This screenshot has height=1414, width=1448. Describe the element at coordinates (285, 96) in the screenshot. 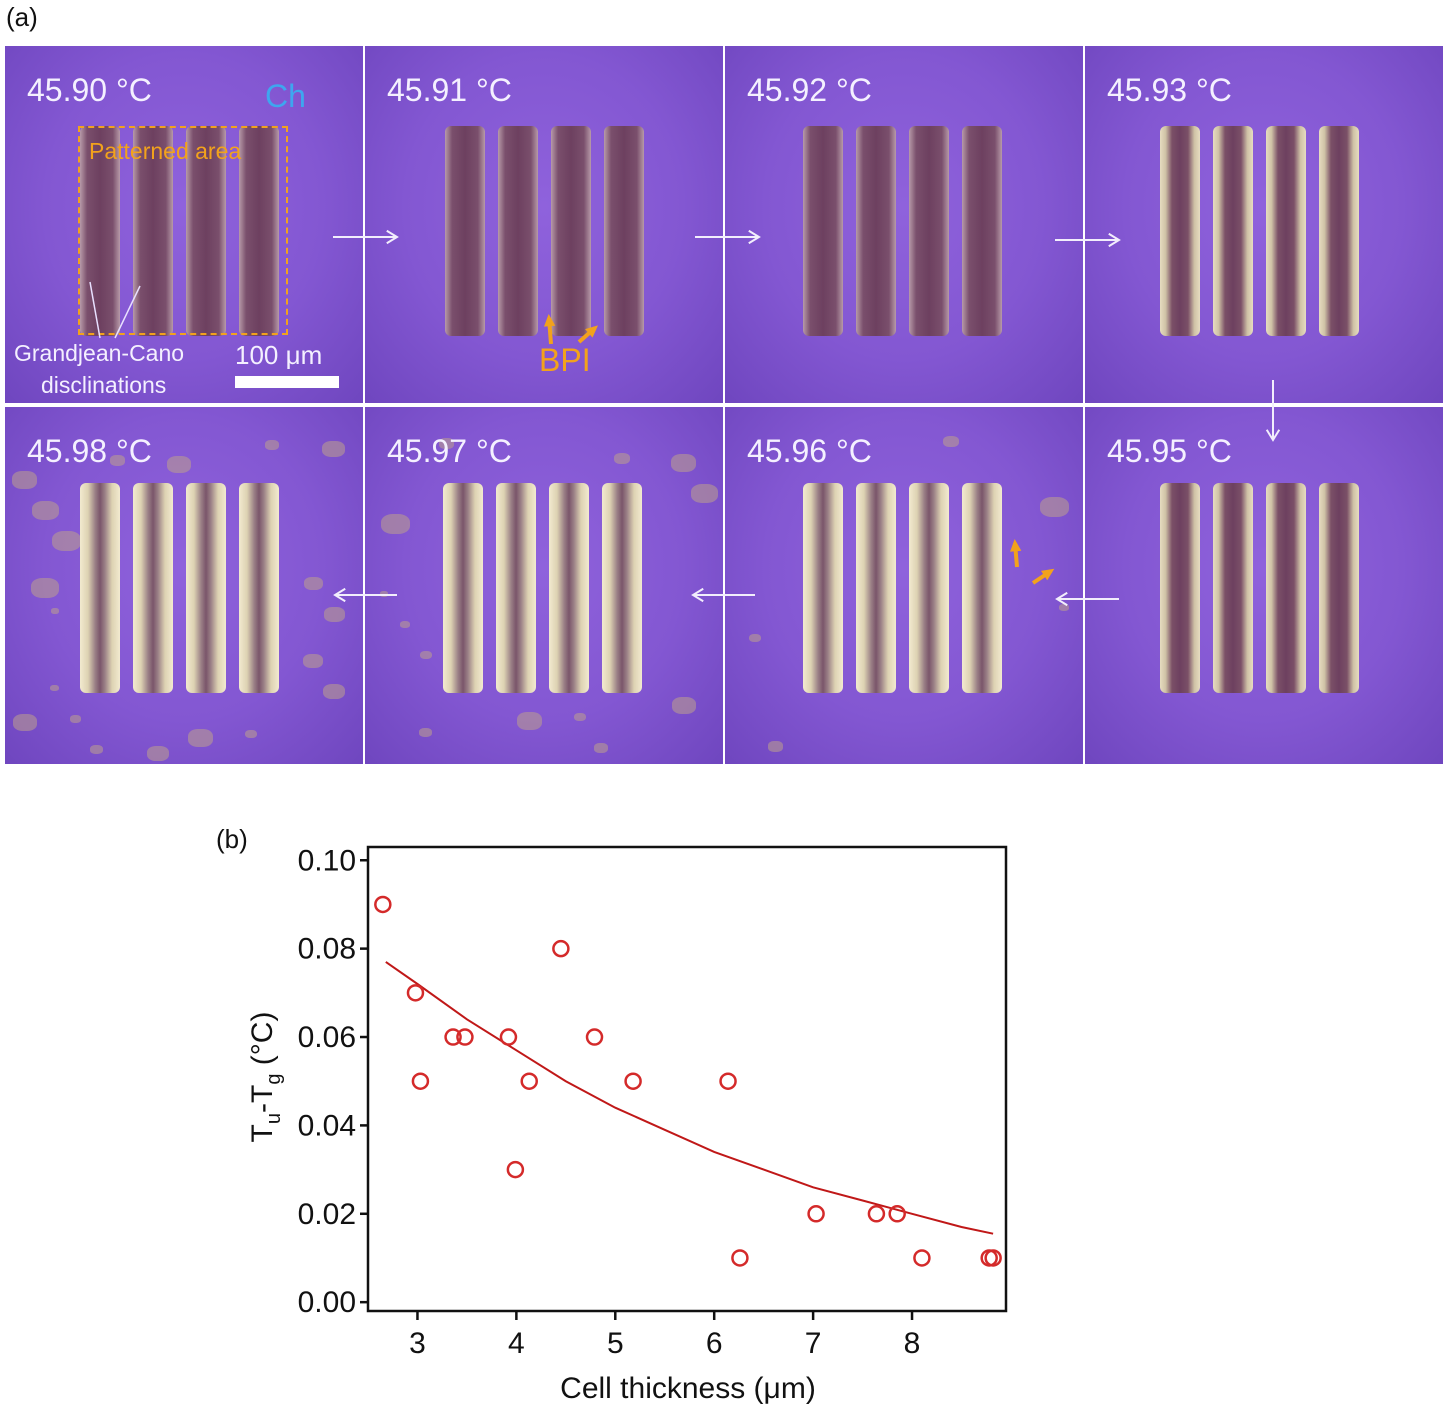

I see `ch-label: Ch` at that location.